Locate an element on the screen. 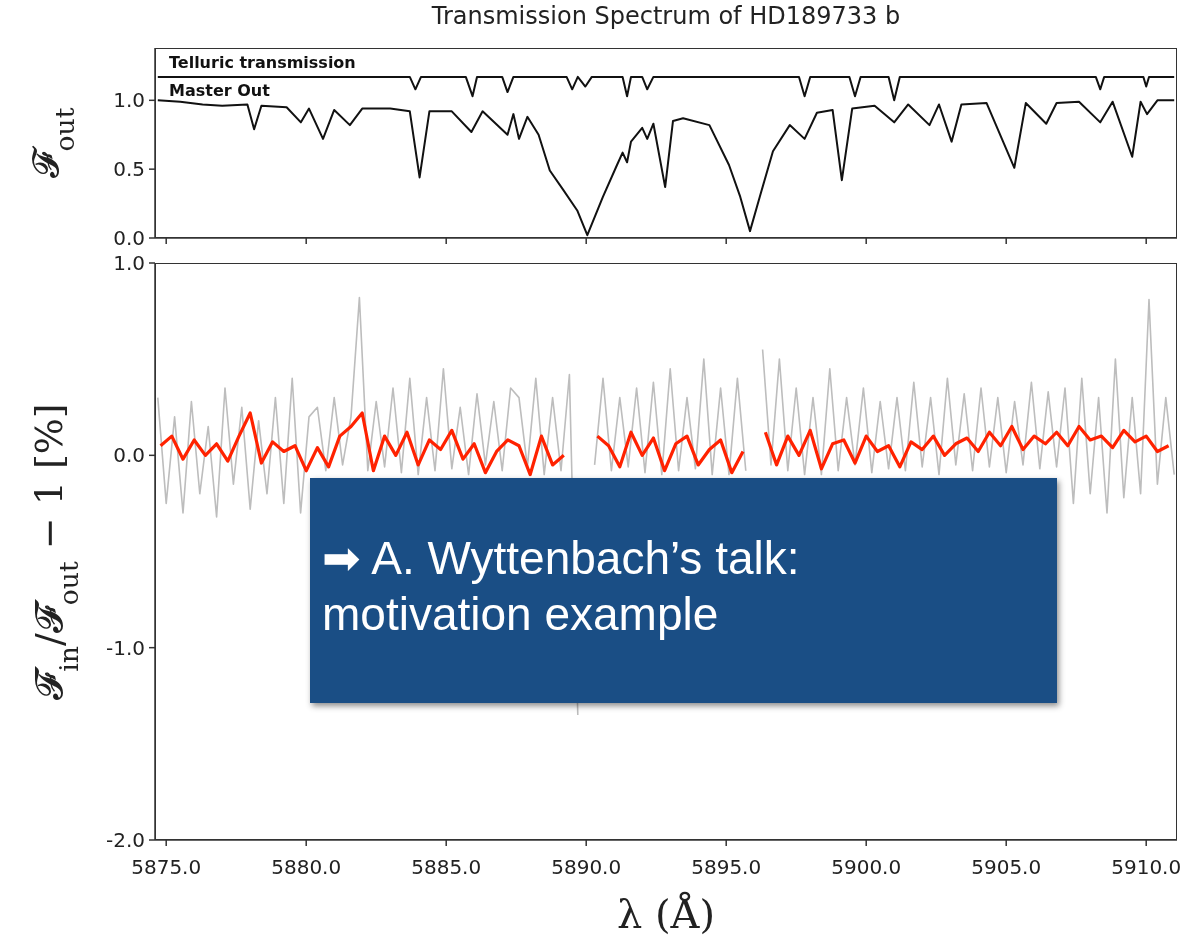 This screenshot has height=939, width=1192. y-tick-label: -2.0 is located at coordinates (125, 840).